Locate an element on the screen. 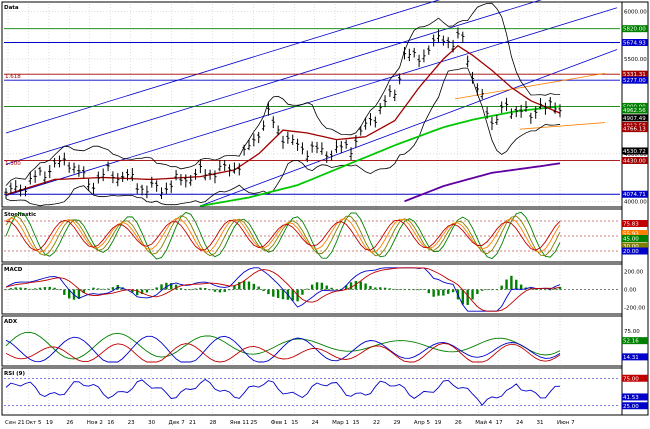 Image resolution: width=650 pixels, height=429 pixels. adx-value-label: 52.16 is located at coordinates (631, 342).